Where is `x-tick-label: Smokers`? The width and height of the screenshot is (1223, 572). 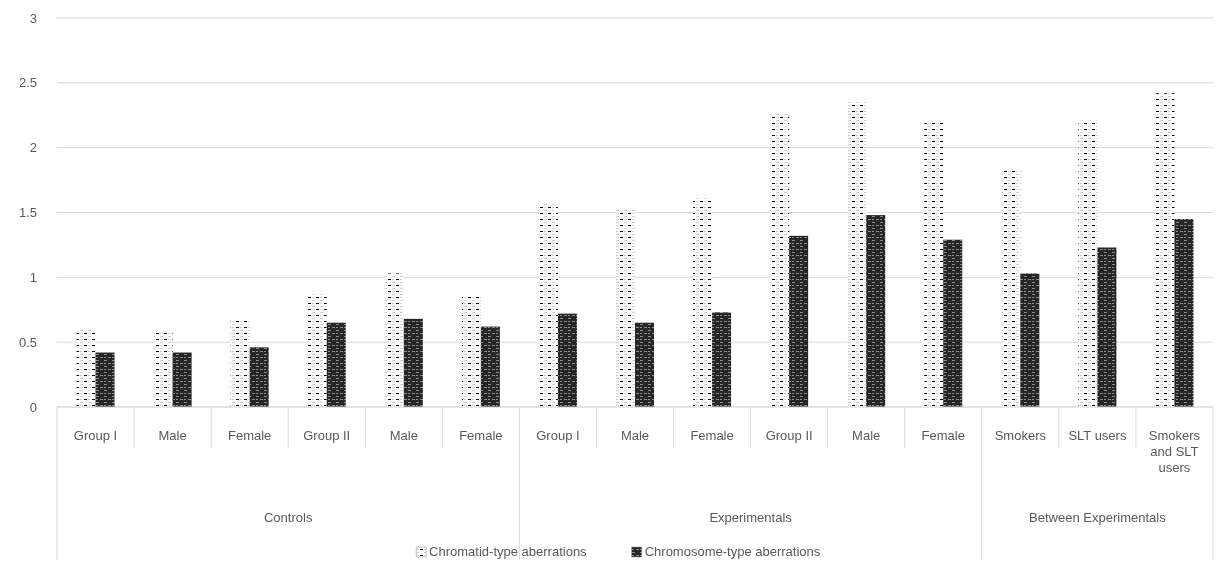
x-tick-label: Smokers is located at coordinates (1020, 435).